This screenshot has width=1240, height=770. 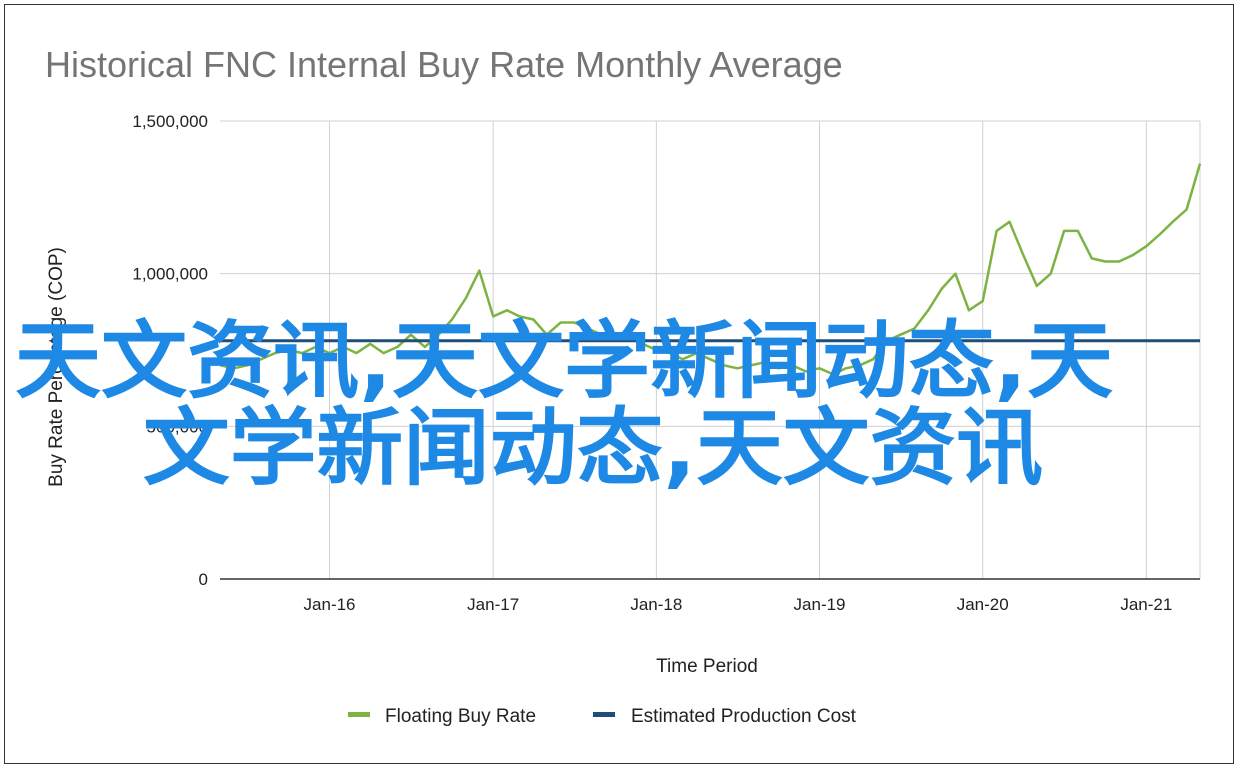 What do you see at coordinates (177, 426) in the screenshot?
I see `y-tick-label: 500,000` at bounding box center [177, 426].